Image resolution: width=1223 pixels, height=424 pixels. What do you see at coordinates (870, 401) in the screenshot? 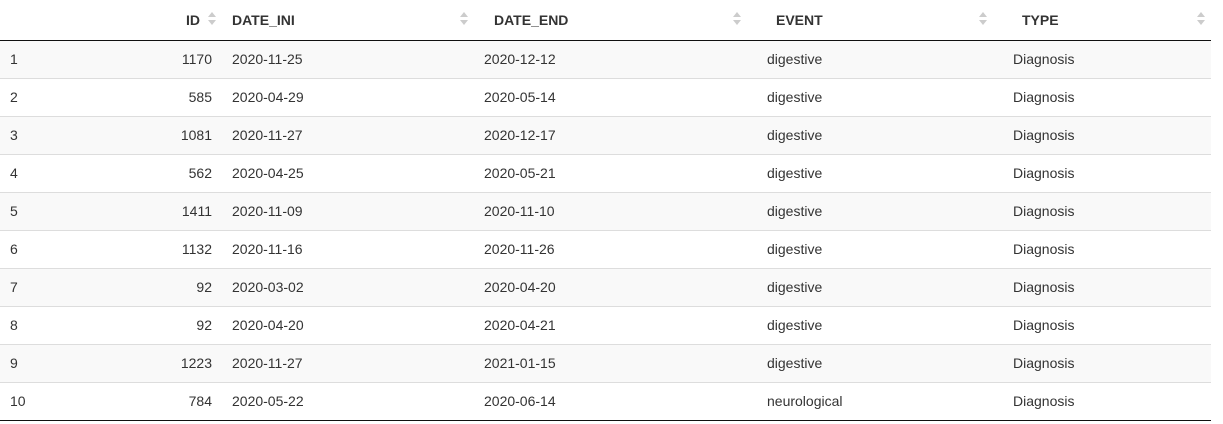
I see `cell-event: neurological` at bounding box center [870, 401].